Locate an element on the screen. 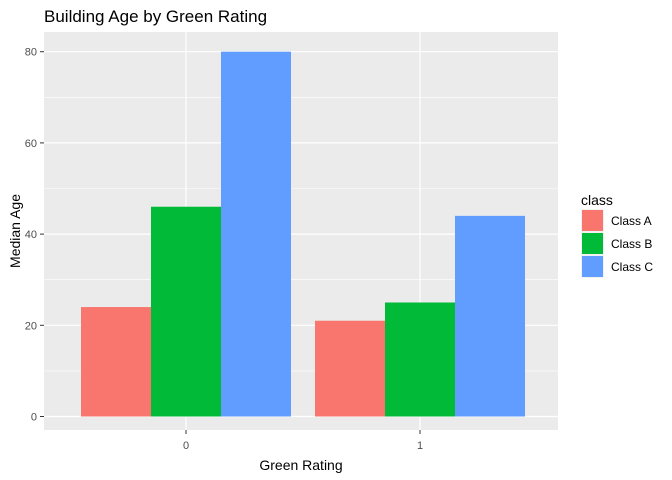 This screenshot has height=480, width=672. chart-title: Building Age by Green Rating is located at coordinates (155, 16).